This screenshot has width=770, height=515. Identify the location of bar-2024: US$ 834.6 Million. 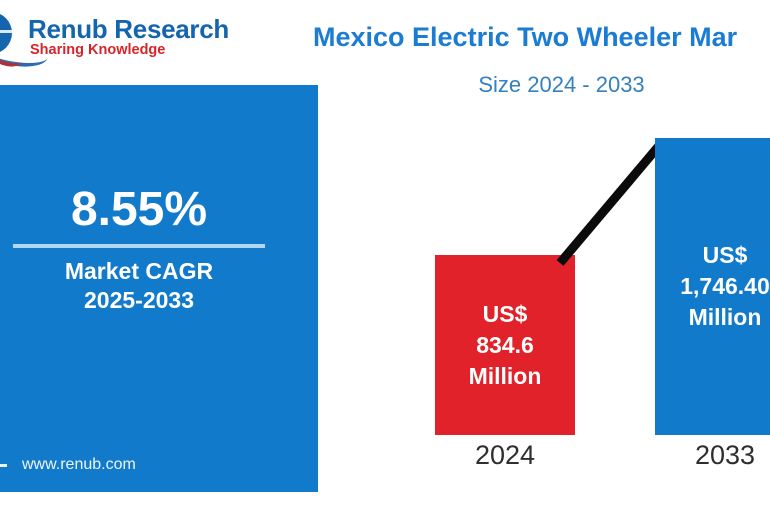
(505, 345).